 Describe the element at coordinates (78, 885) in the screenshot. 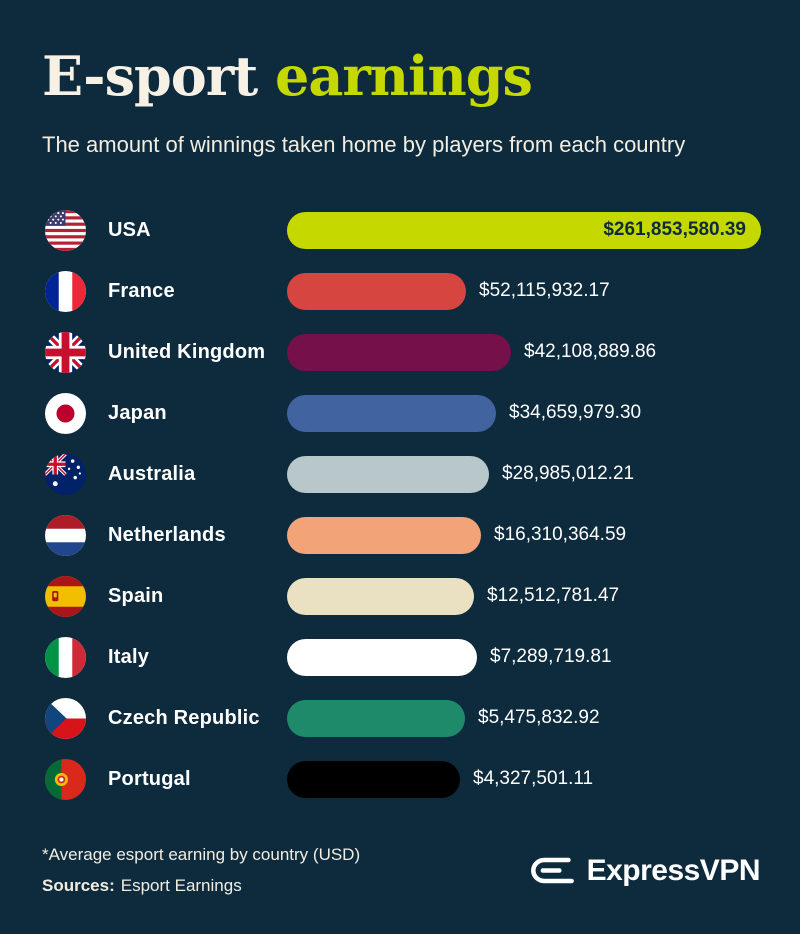

I see `sources-label: Sources:` at that location.